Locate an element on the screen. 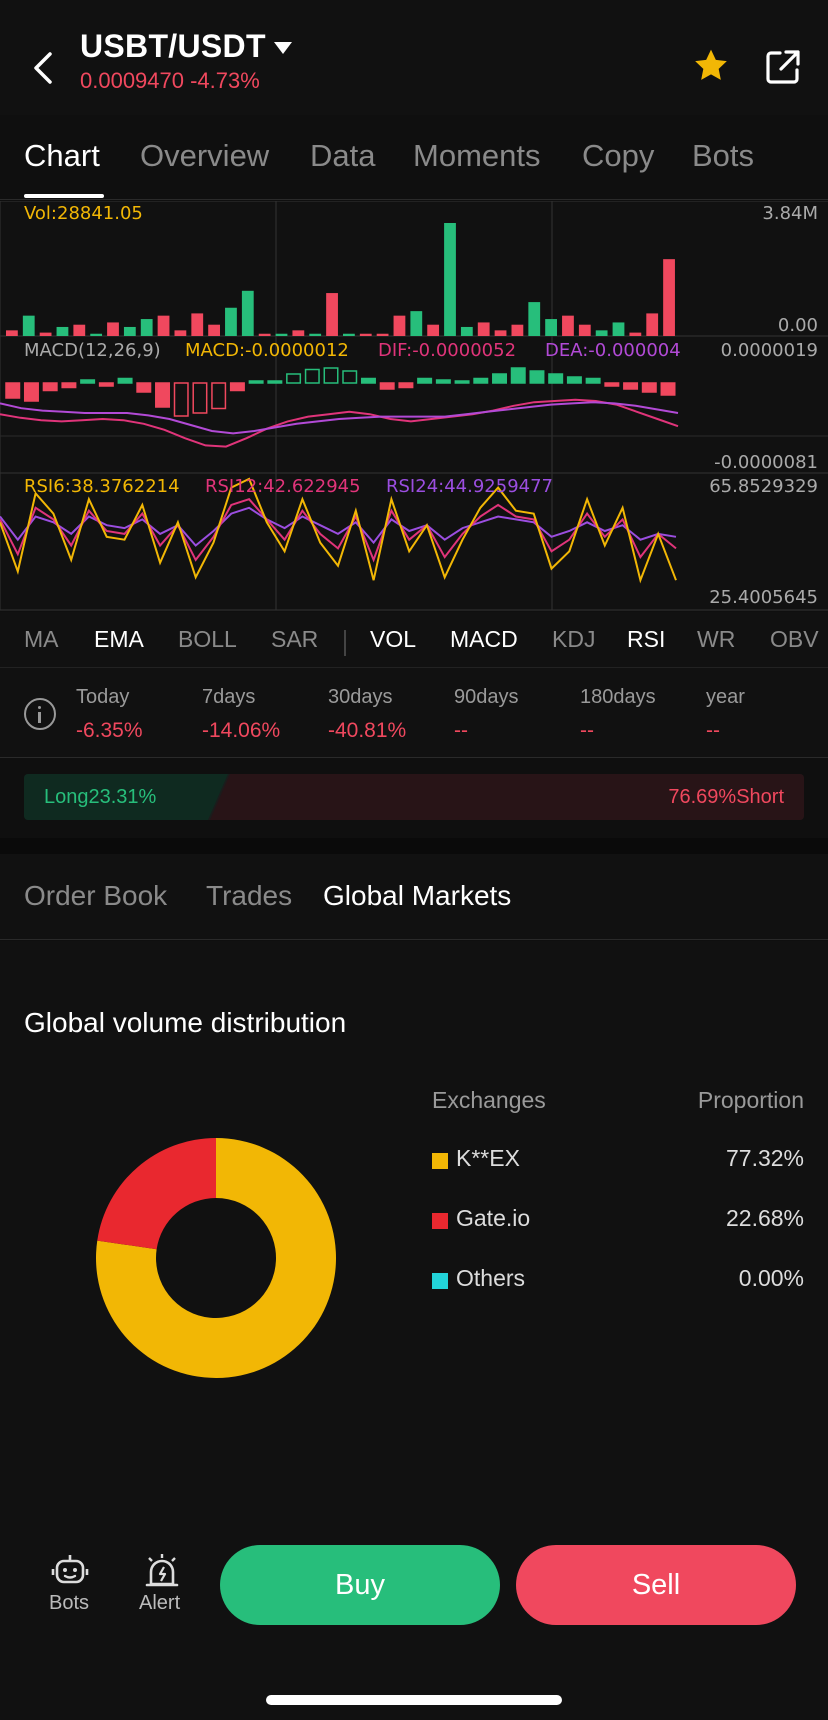 This screenshot has height=1720, width=828. tab-trades: Trades is located at coordinates (249, 895).